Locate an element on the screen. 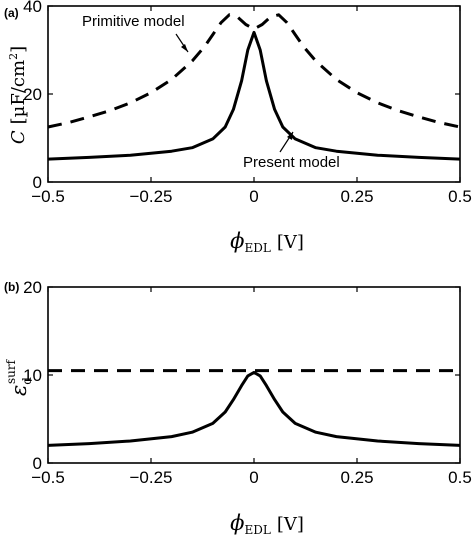 This screenshot has width=474, height=543. panel-b-xtick-label-4: 0.5 is located at coordinates (460, 477).